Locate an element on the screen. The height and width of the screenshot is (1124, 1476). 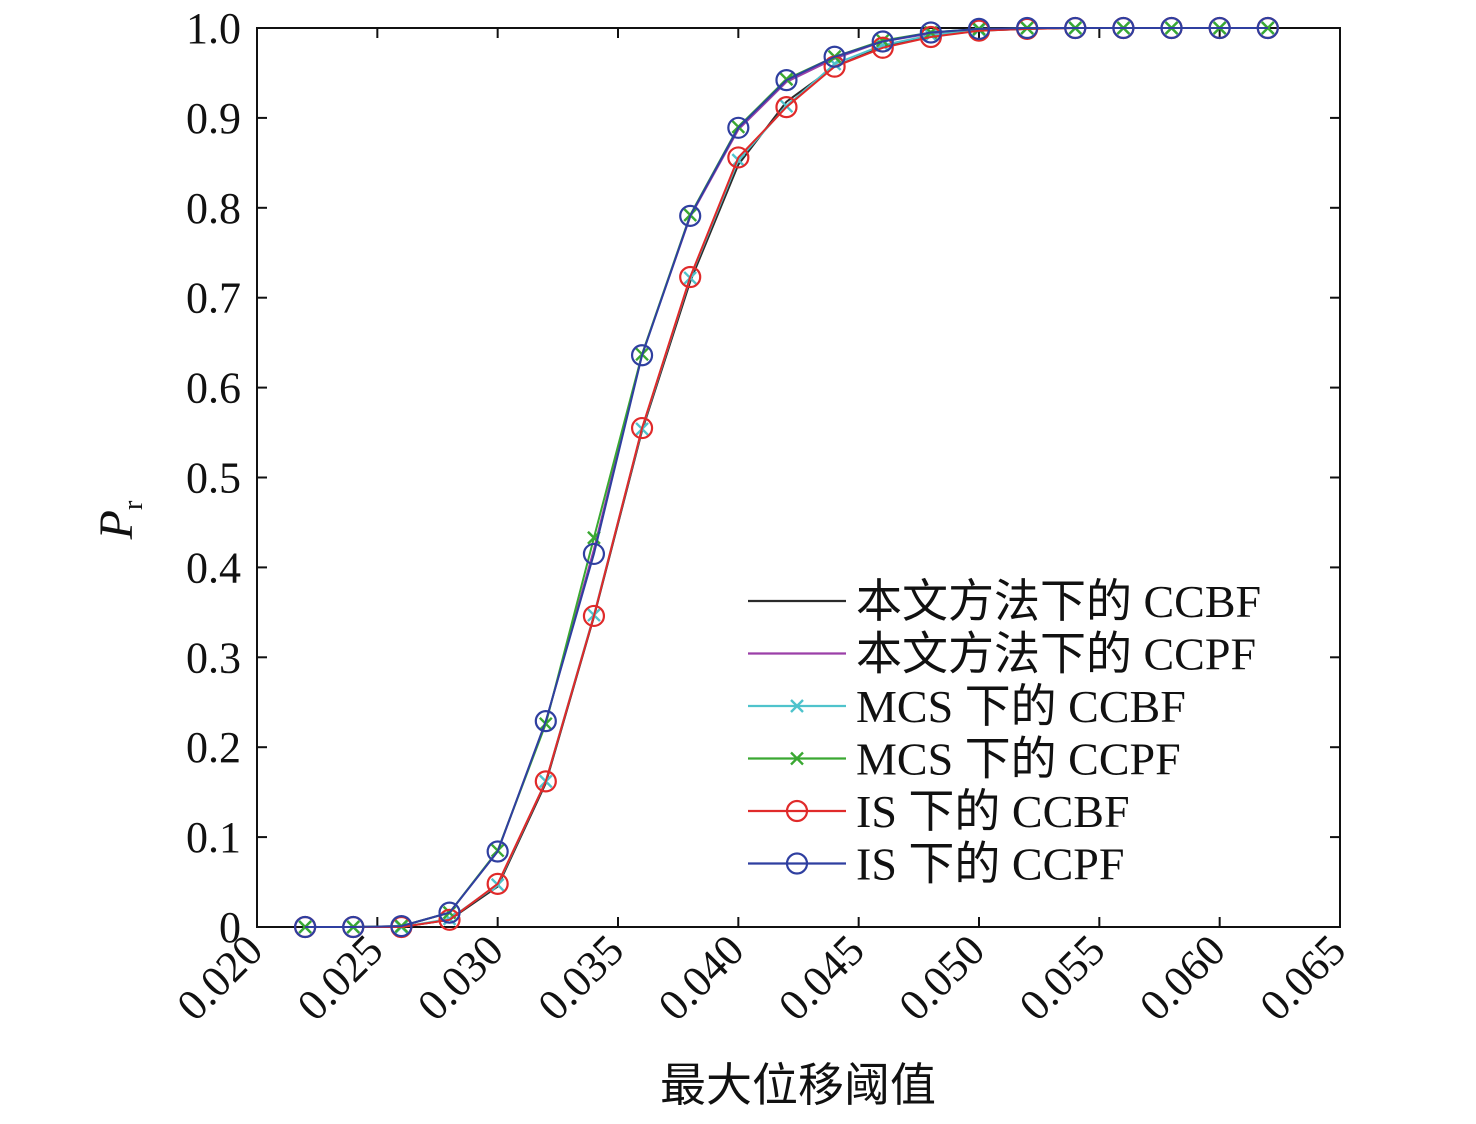
x-tick-label: 0.035 is located at coordinates (580, 977).